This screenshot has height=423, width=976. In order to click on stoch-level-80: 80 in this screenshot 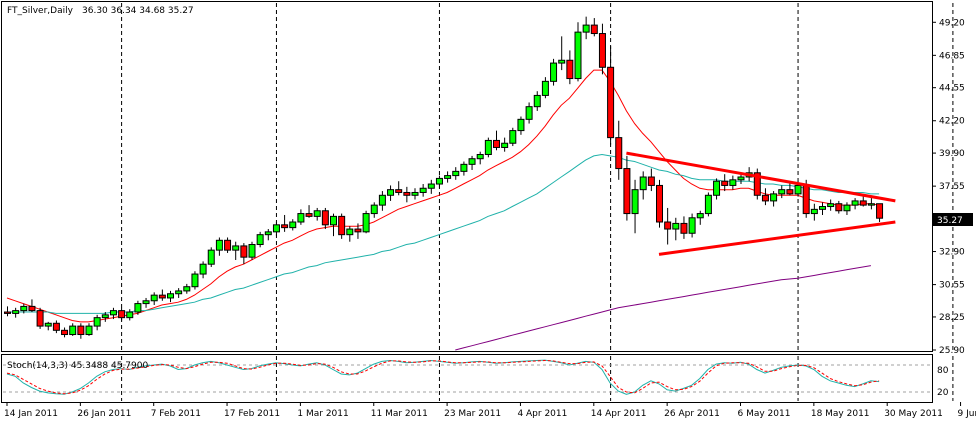, I will do `click(943, 371)`.